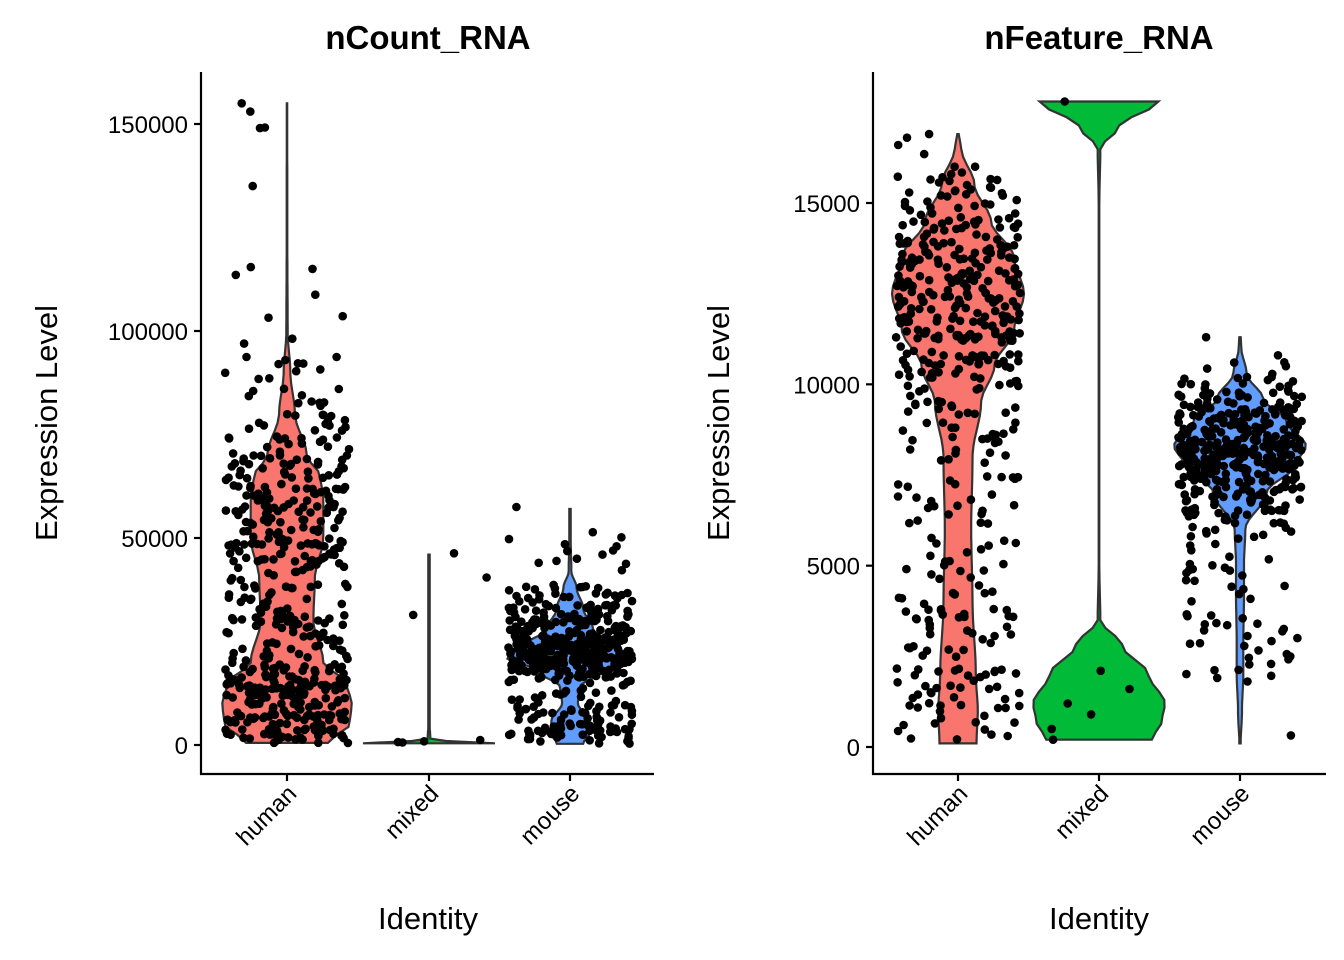 The image size is (1344, 960). What do you see at coordinates (1053, 739) in the screenshot?
I see `data-point-mixed` at bounding box center [1053, 739].